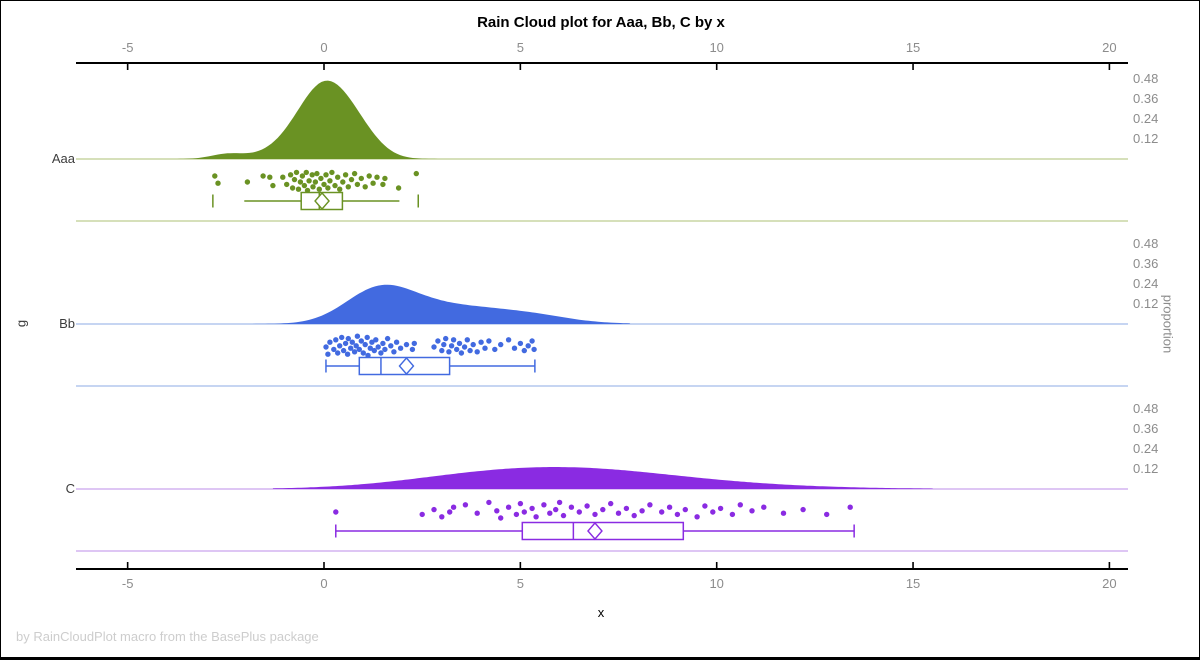  What do you see at coordinates (324, 583) in the screenshot?
I see `x-tick-label-bottom: 0` at bounding box center [324, 583].